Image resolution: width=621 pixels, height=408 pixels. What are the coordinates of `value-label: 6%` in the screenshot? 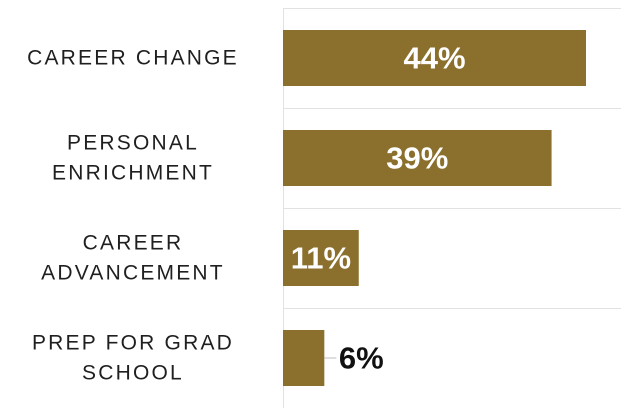 It's located at (361, 358).